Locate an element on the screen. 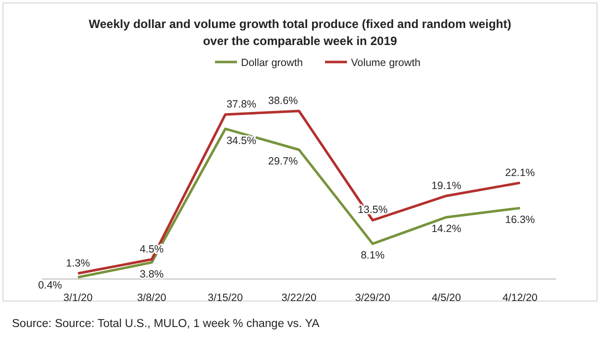 This screenshot has height=349, width=600. x-tick-label: 4/5/20 is located at coordinates (447, 298).